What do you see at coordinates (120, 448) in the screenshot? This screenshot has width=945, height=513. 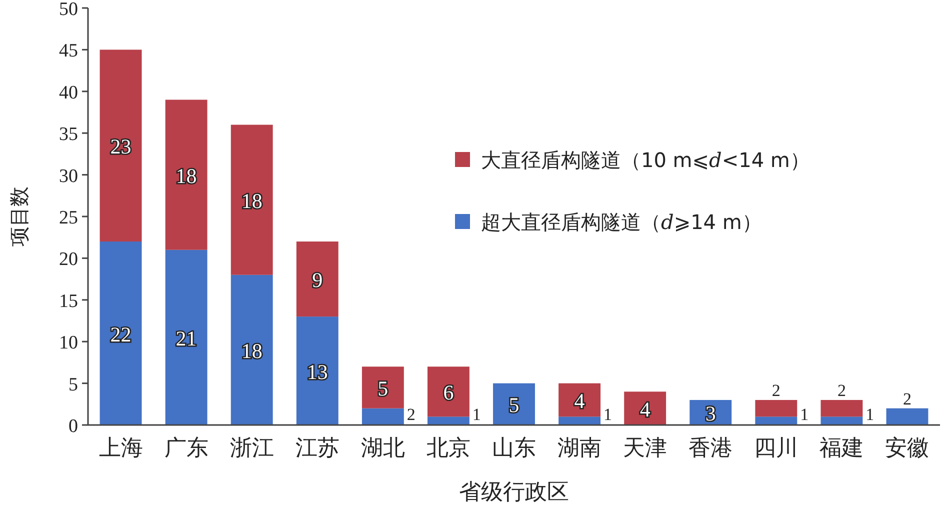 I see `x-tick-label: 上海` at bounding box center [120, 448].